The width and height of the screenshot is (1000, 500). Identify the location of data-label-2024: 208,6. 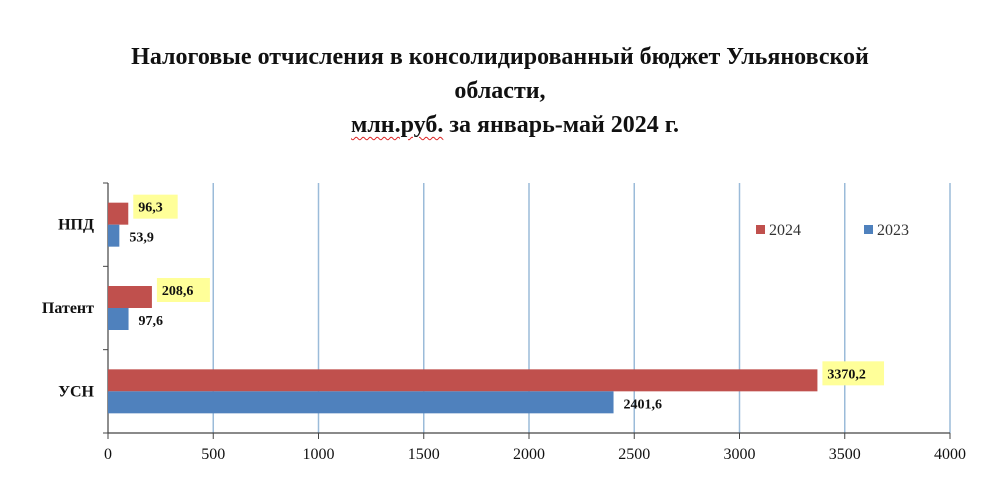
(178, 291).